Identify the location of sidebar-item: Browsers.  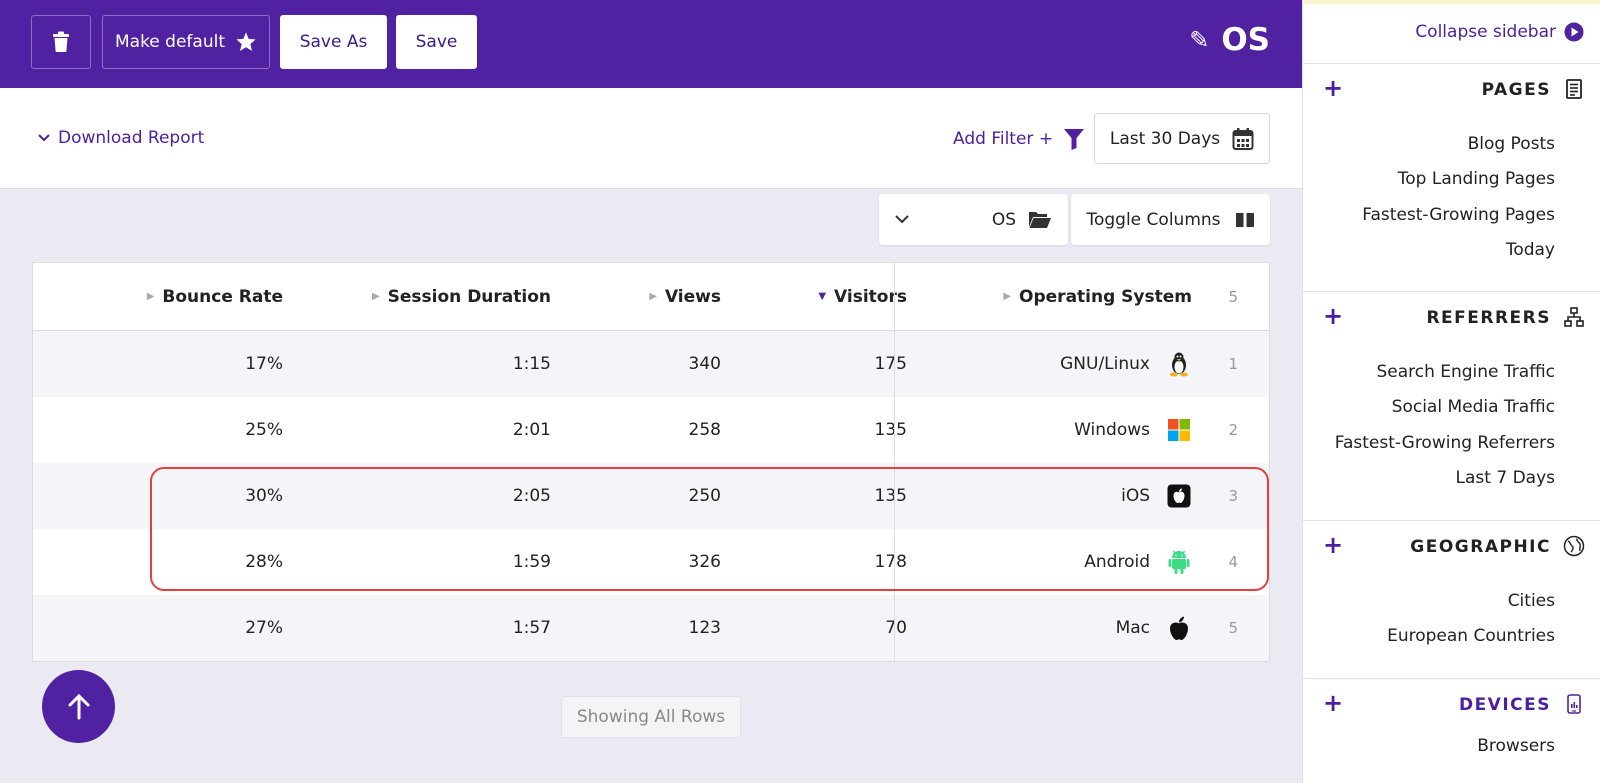
(1516, 746).